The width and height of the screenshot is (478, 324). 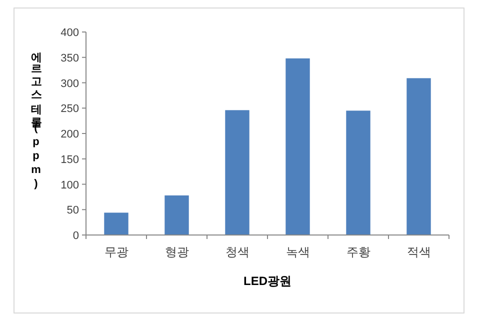 What do you see at coordinates (69, 109) in the screenshot?
I see `y-tick-label: 250` at bounding box center [69, 109].